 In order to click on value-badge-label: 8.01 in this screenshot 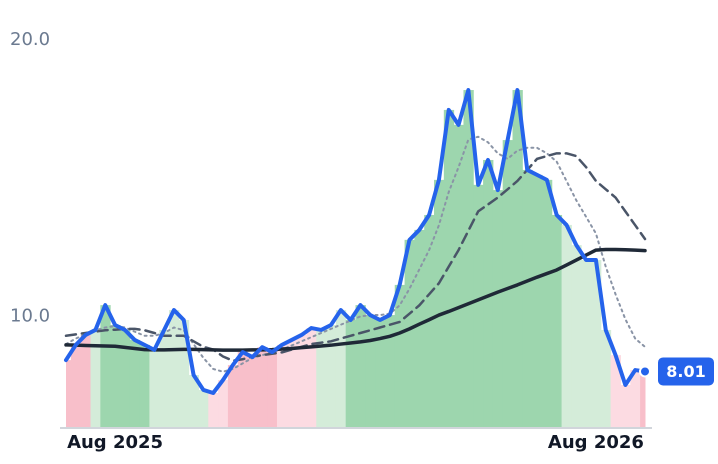, I will do `click(685, 371)`.